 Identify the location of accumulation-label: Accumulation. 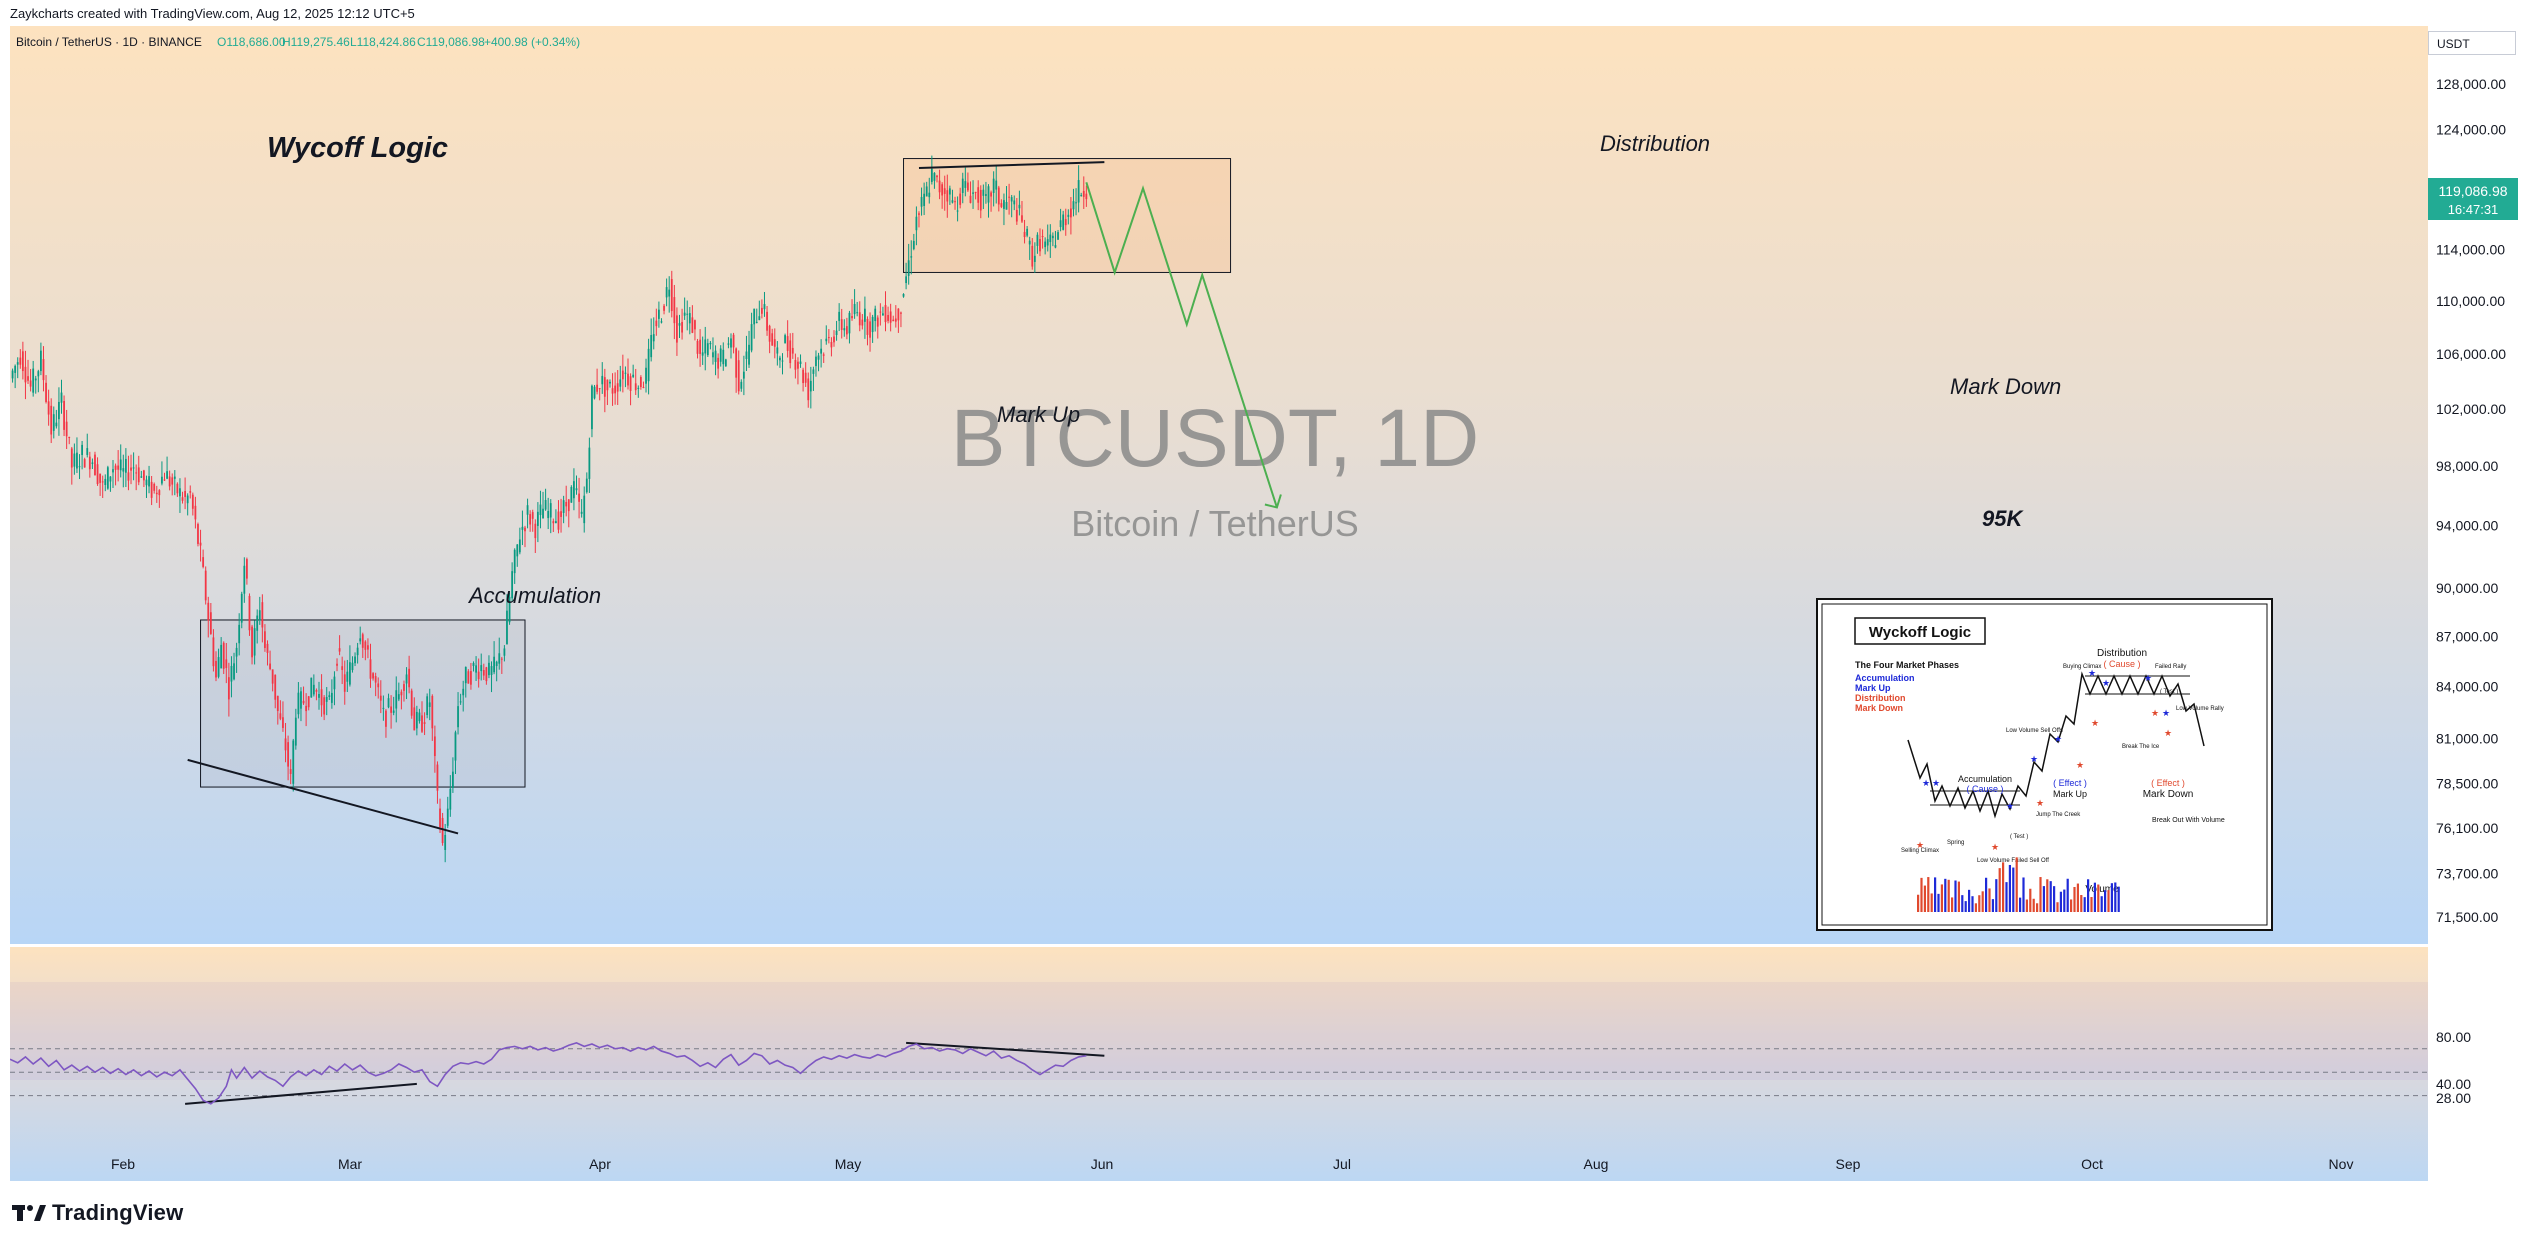
(534, 595).